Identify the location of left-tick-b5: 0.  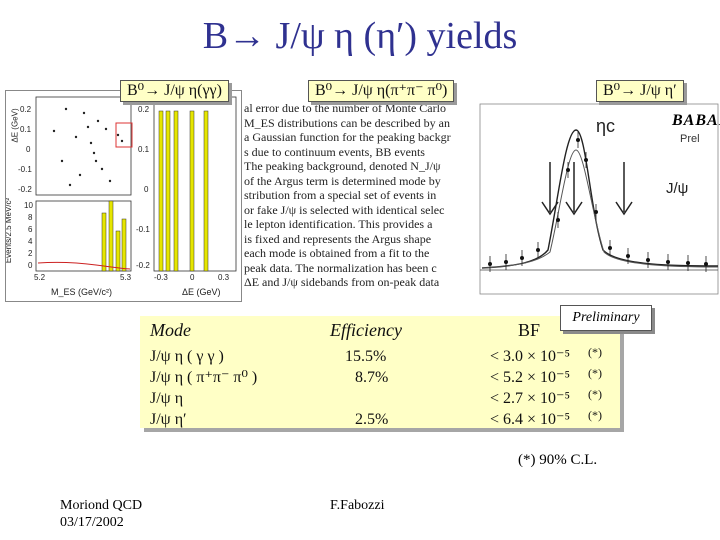
(30, 265).